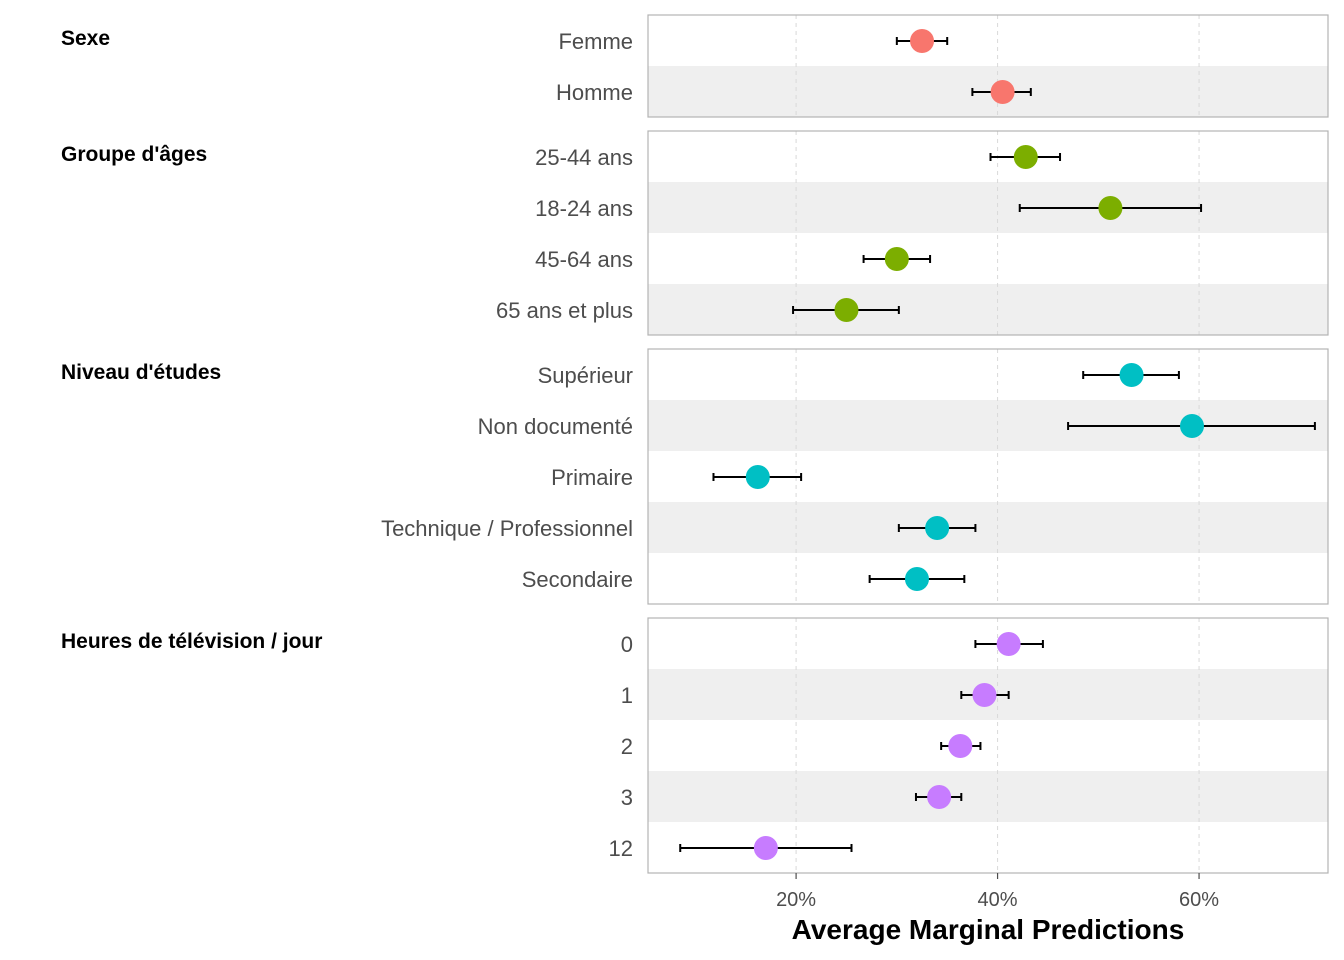 This screenshot has width=1344, height=960. I want to click on row-label: 12, so click(621, 848).